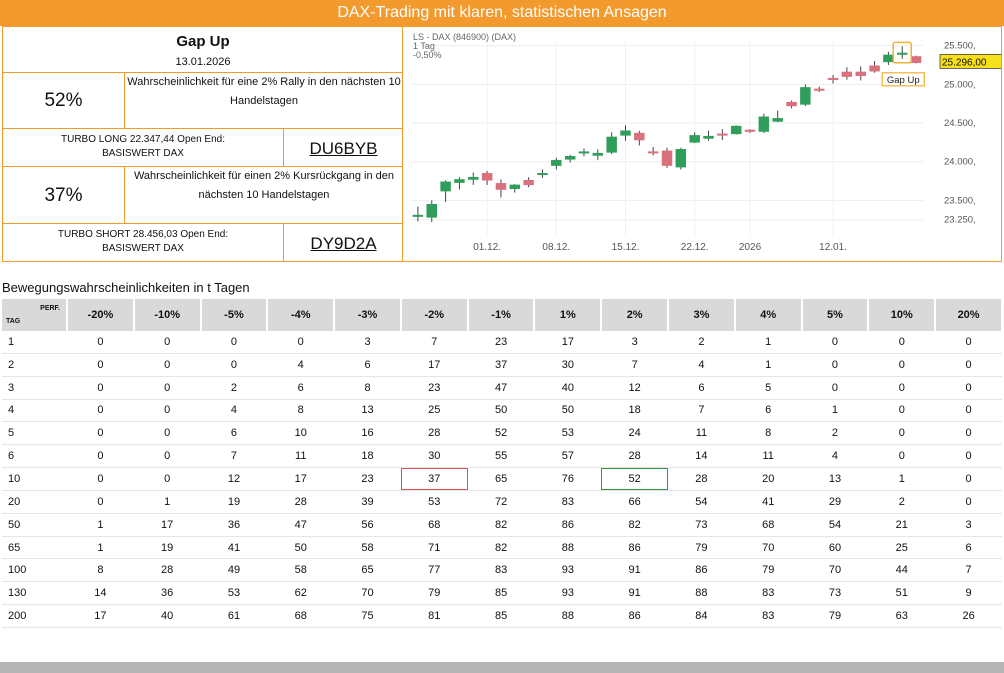  Describe the element at coordinates (343, 148) in the screenshot. I see `long-turbo-code-link: DU6BYB` at that location.